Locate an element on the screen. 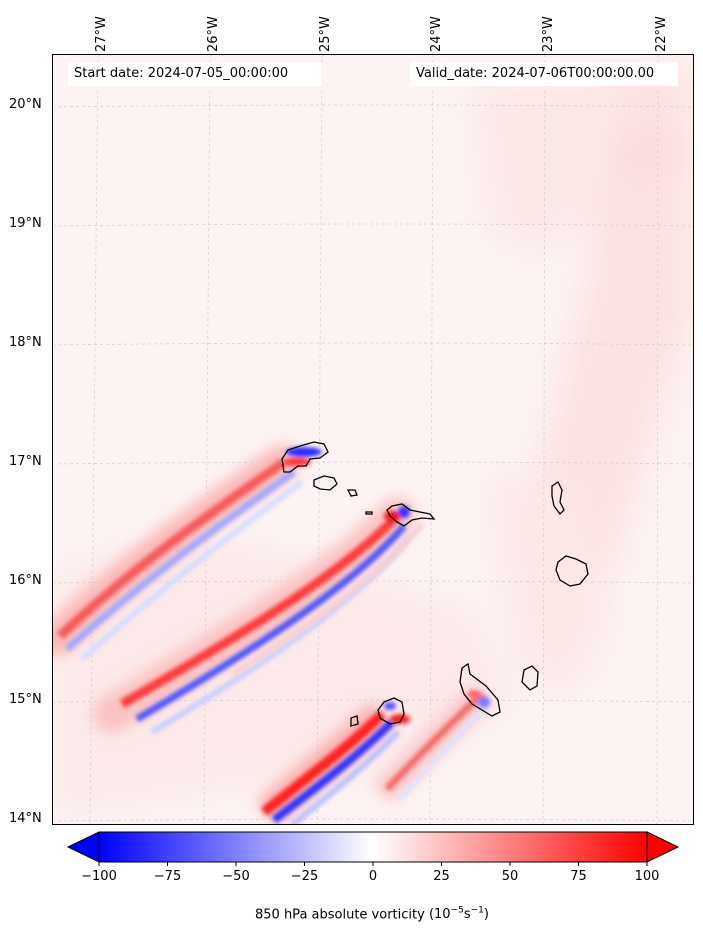 The width and height of the screenshot is (703, 936). colorbar-units: (10−5s−1) is located at coordinates (458, 914).